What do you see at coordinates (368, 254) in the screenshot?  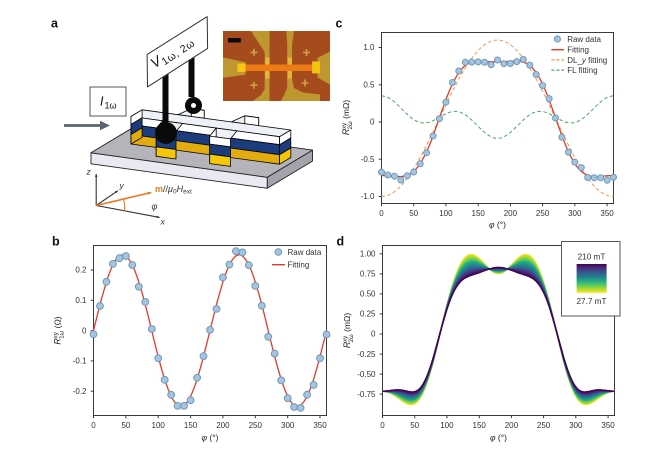 I see `svg-text: 1.00` at bounding box center [368, 254].